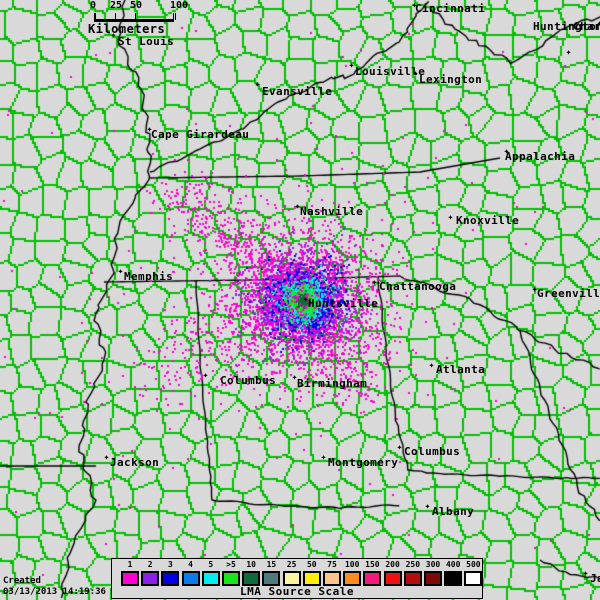 The width and height of the screenshot is (600, 600). I want to click on city-marker-huntsville: ✦, so click(305, 299).